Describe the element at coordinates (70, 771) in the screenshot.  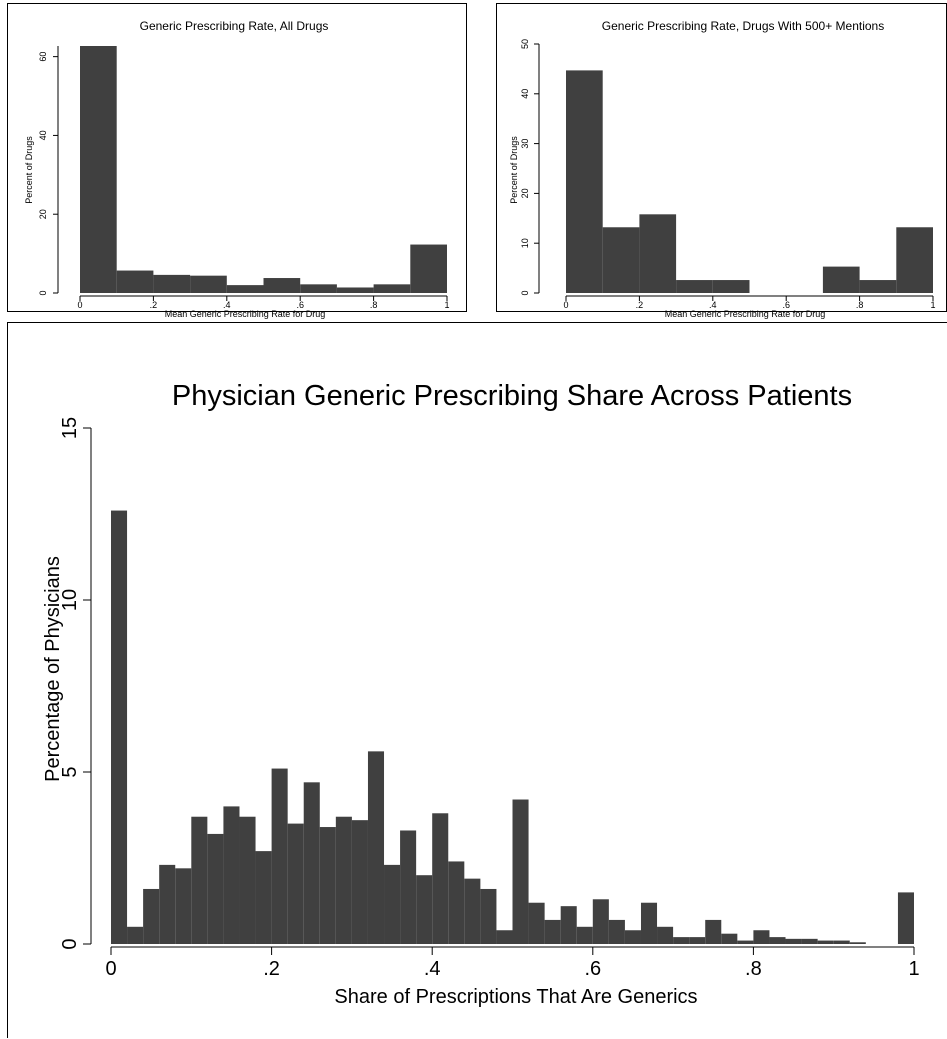
I see `y-tick-label: 5` at that location.